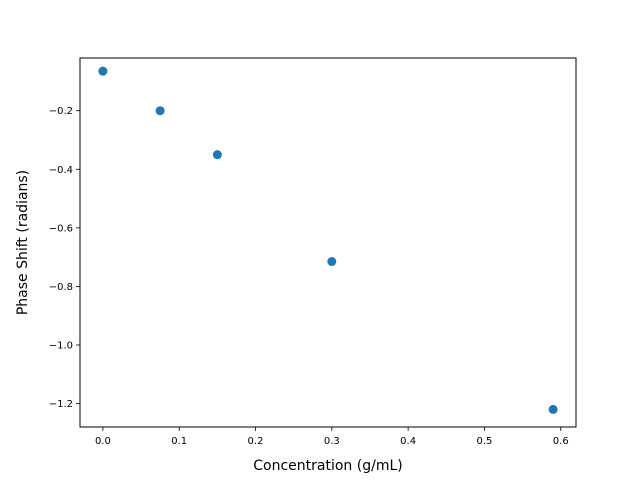  I want to click on x-tick-label: 0.5, so click(484, 441).